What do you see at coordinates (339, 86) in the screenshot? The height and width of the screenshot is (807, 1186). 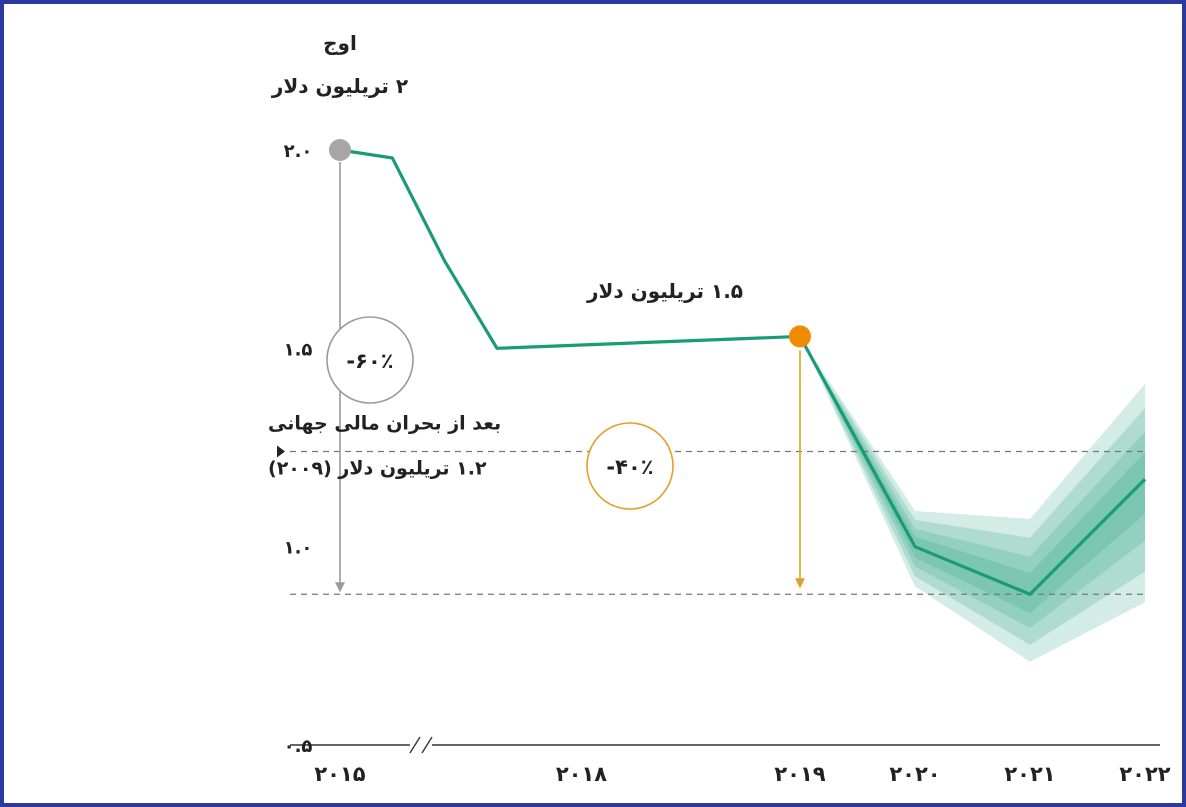 I see `peak-label-line2: ۲ تریلیون دلار` at bounding box center [339, 86].